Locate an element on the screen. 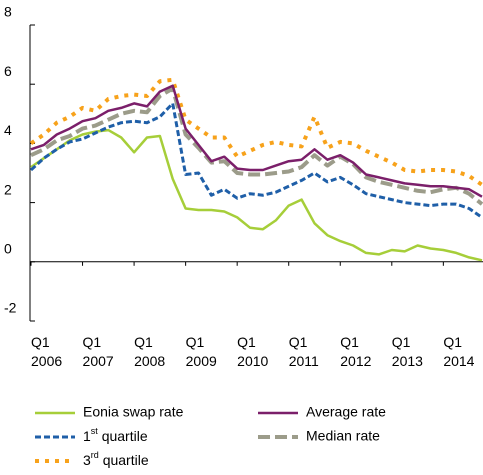  legend-label: 3rd quartile is located at coordinates (116, 458).